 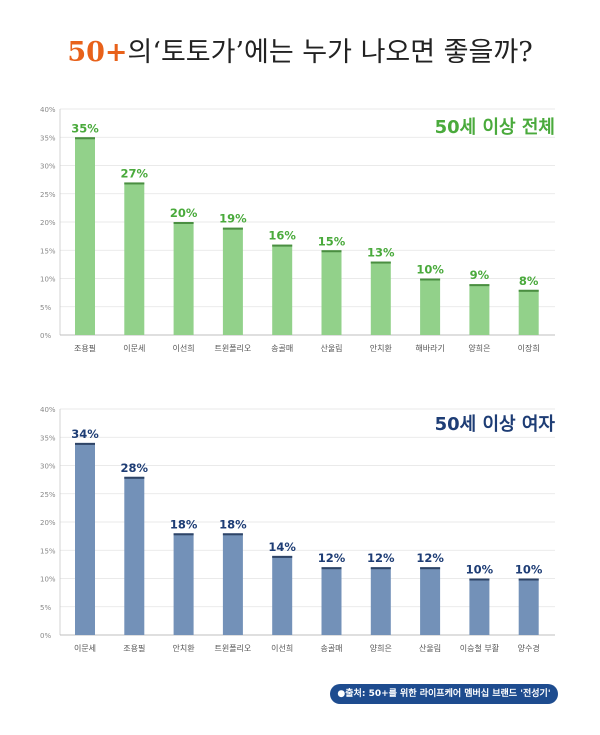 What do you see at coordinates (85, 128) in the screenshot?
I see `chart1-data-label: 35%` at bounding box center [85, 128].